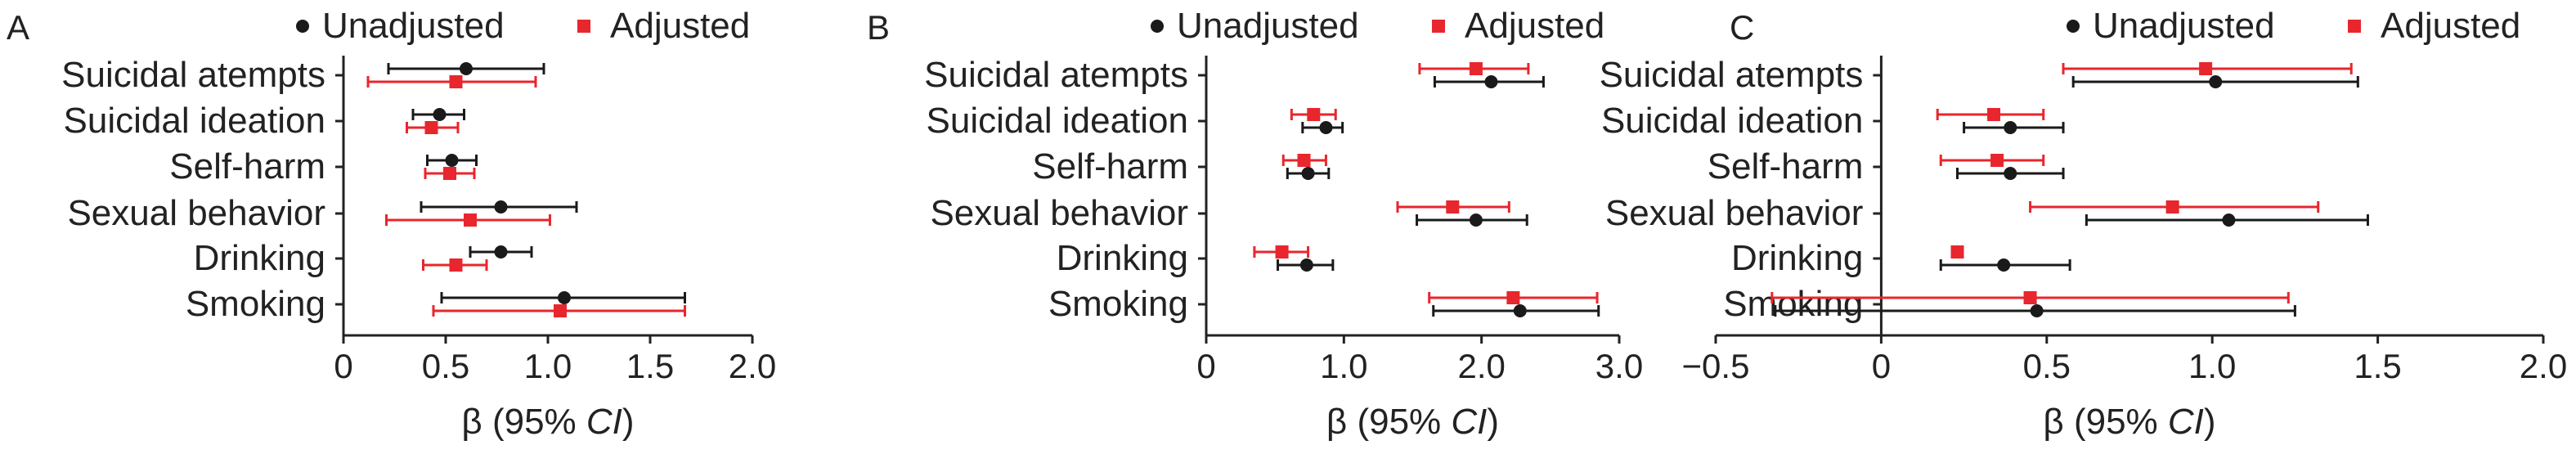 The width and height of the screenshot is (2576, 454). Describe the element at coordinates (1057, 121) in the screenshot. I see `panel-b-category-label: Suicidal ideation` at that location.